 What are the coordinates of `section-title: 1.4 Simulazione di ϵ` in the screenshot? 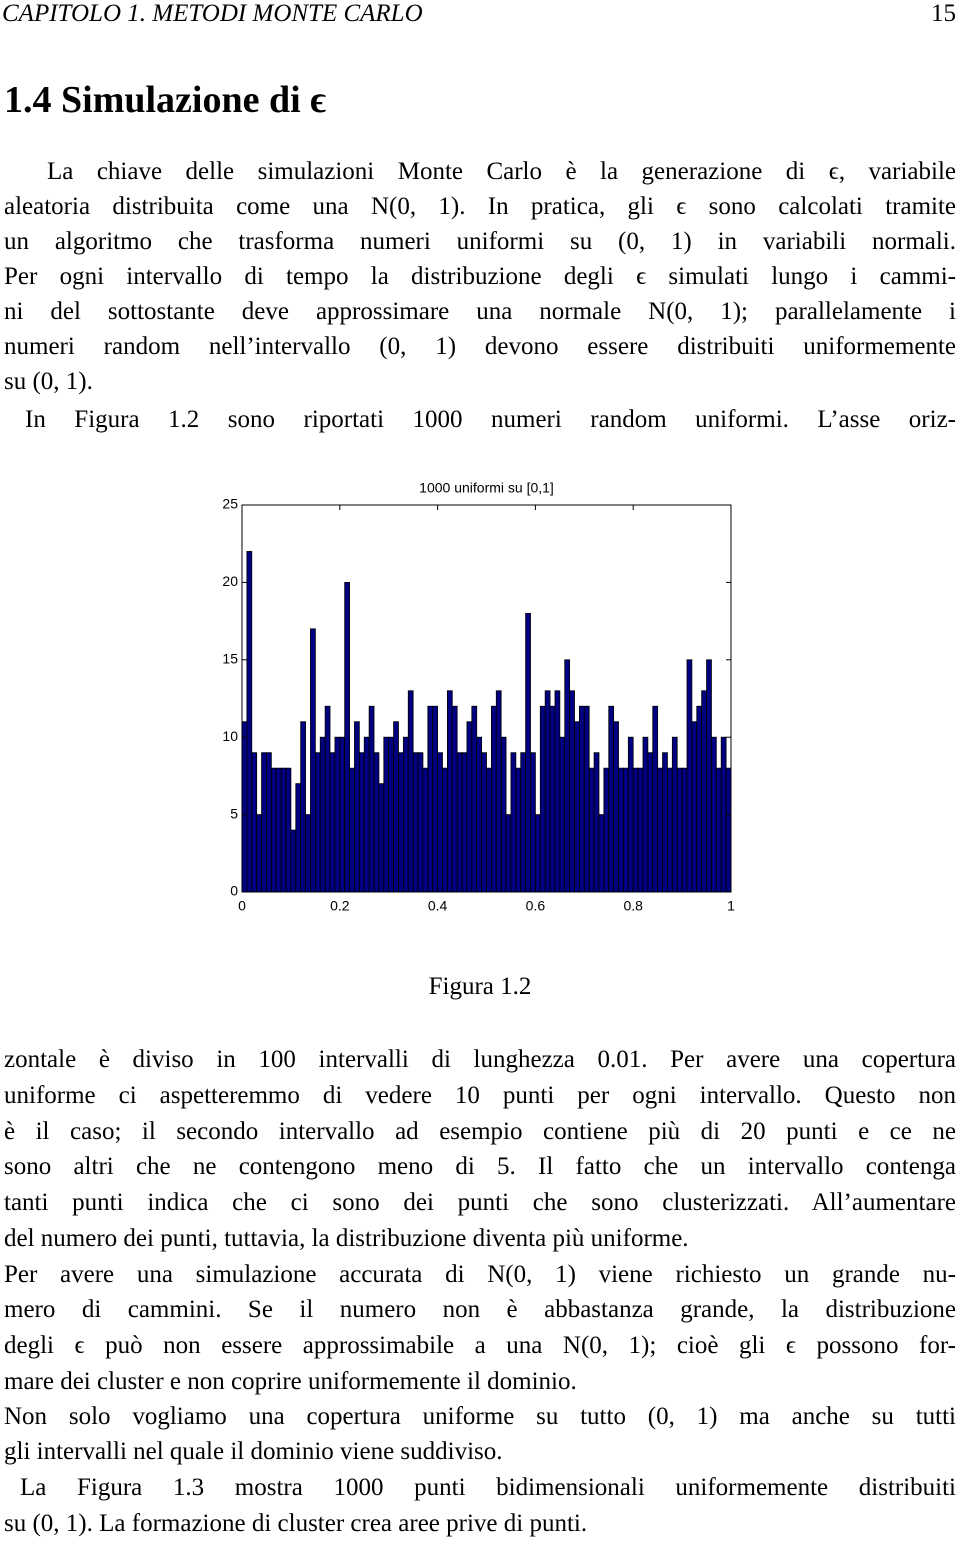 It's located at (165, 100).